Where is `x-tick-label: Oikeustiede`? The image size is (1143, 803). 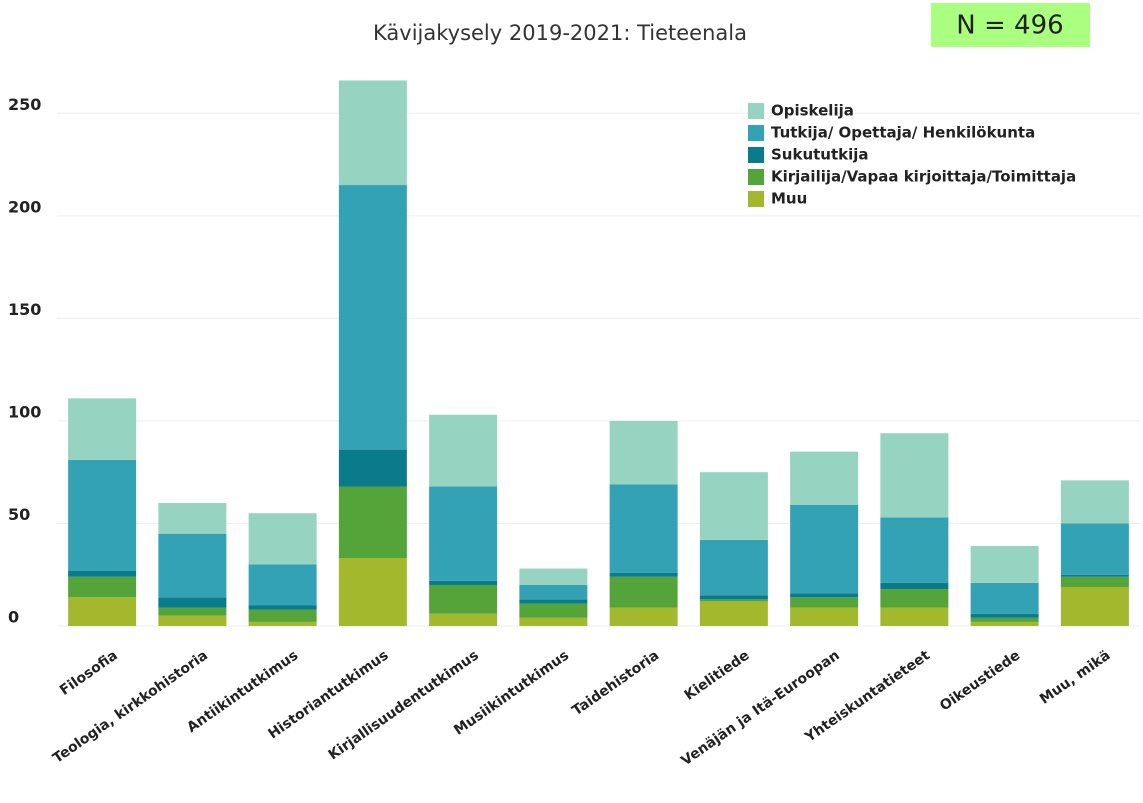 x-tick-label: Oikeustiede is located at coordinates (980, 680).